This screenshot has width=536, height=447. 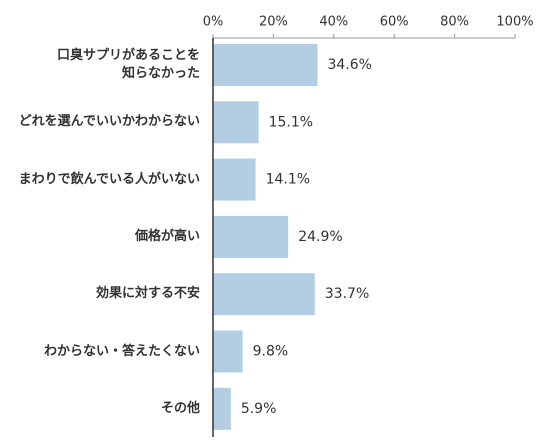 What do you see at coordinates (320, 237) in the screenshot?
I see `value-label: 24.9%` at bounding box center [320, 237].